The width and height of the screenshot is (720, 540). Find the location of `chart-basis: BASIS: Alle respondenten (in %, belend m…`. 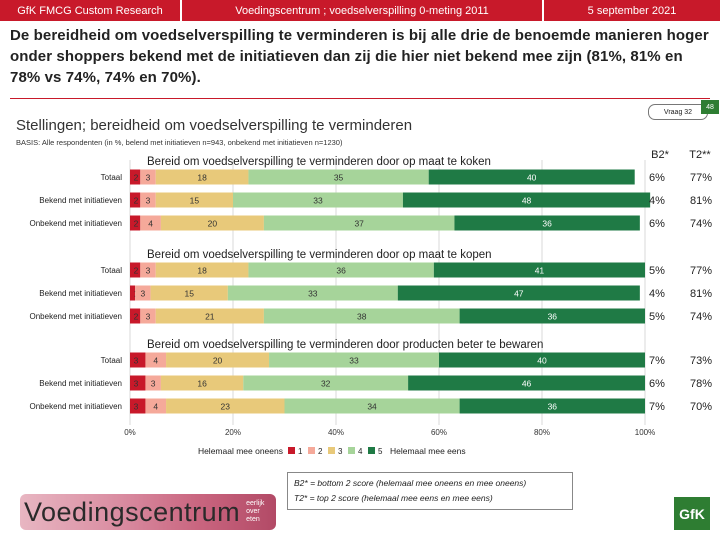

chart-basis: BASIS: Alle respondenten (in %, belend m… is located at coordinates (179, 142).